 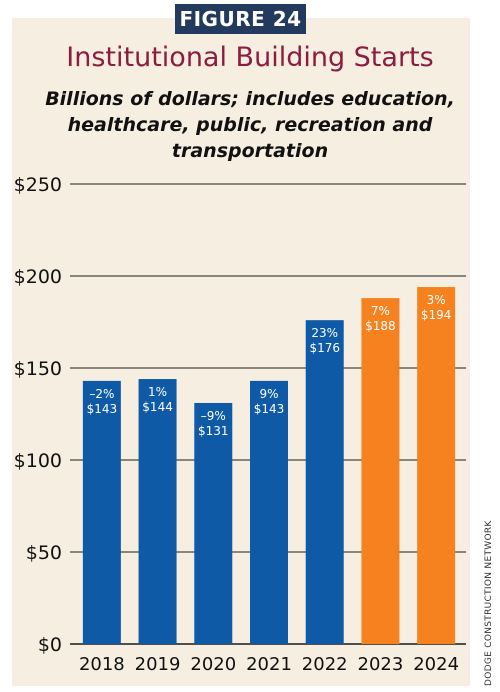 I want to click on change-label-2023: 7%, so click(x=380, y=311).